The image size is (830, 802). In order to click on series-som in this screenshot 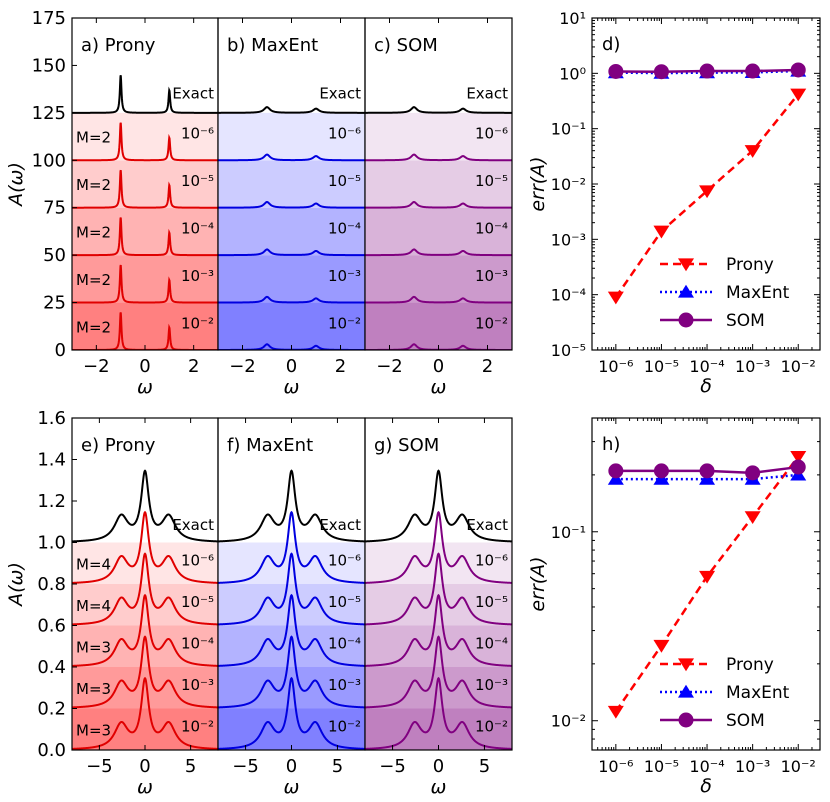, I will do `click(707, 71)`.